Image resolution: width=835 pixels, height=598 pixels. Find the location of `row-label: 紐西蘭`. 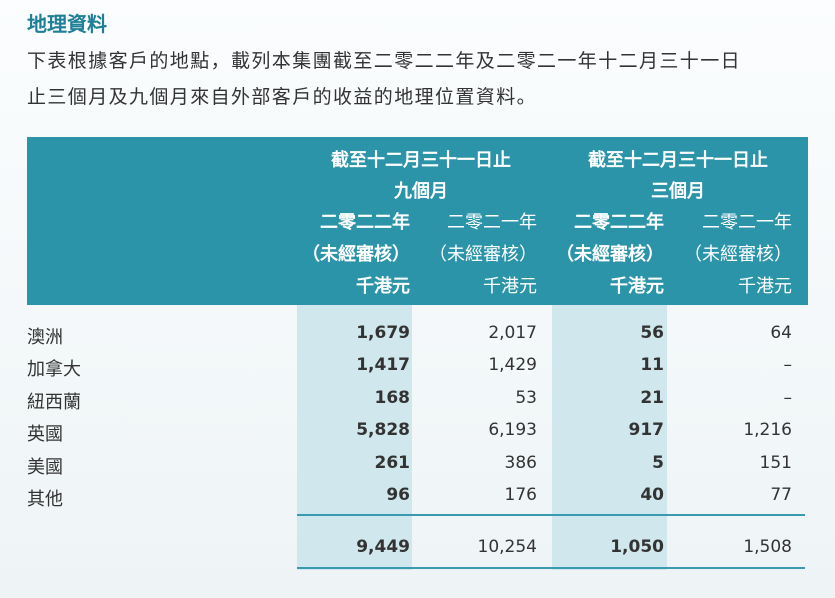

row-label: 紐西蘭 is located at coordinates (54, 402).